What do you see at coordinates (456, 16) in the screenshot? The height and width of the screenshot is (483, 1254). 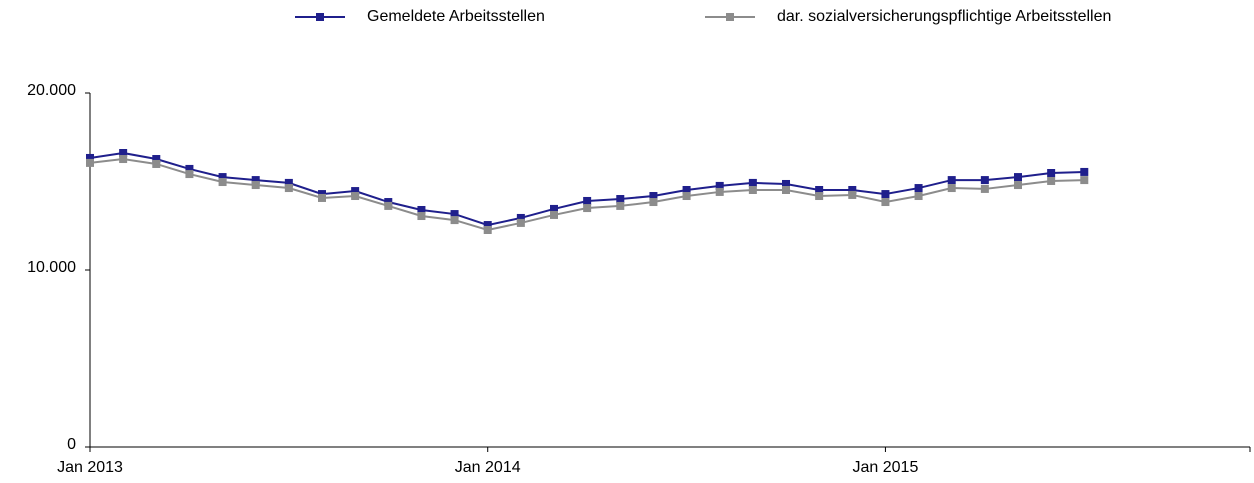 I see `legend-label: Gemeldete Arbeitsstellen` at bounding box center [456, 16].